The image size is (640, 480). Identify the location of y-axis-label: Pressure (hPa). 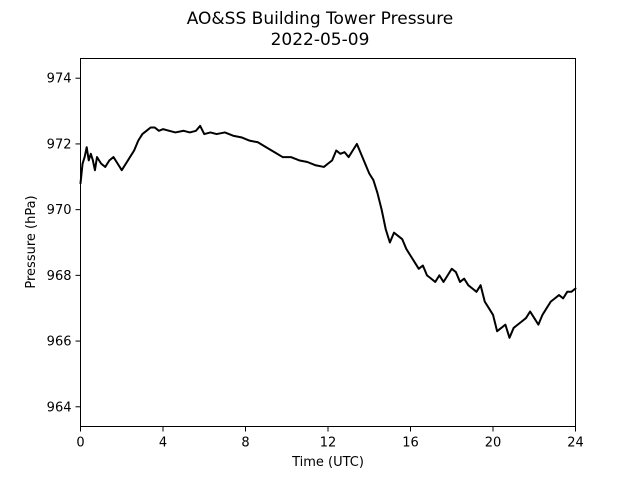
(31, 241).